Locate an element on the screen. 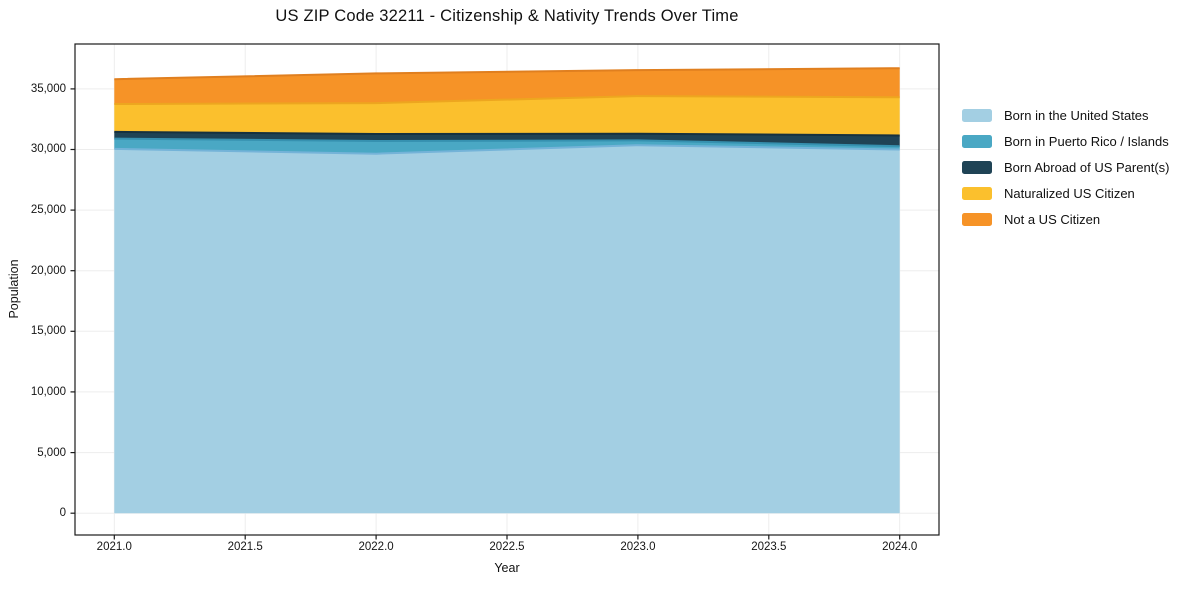 Image resolution: width=1189 pixels, height=590 pixels. legend-item: Not a US Citizen is located at coordinates (1065, 219).